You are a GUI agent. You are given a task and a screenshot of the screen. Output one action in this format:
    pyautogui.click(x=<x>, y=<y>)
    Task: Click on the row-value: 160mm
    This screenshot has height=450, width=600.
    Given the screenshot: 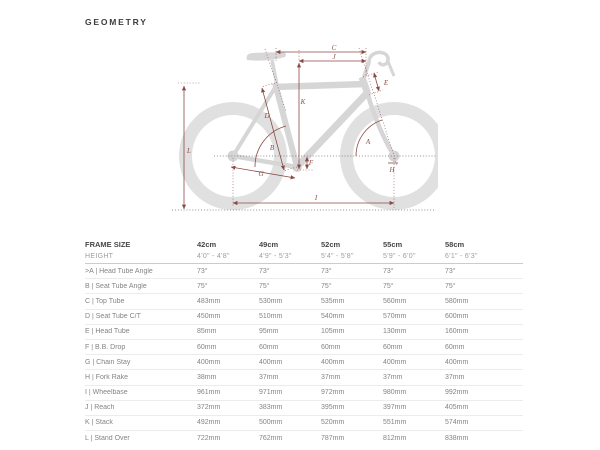 What is the action you would take?
    pyautogui.click(x=457, y=332)
    